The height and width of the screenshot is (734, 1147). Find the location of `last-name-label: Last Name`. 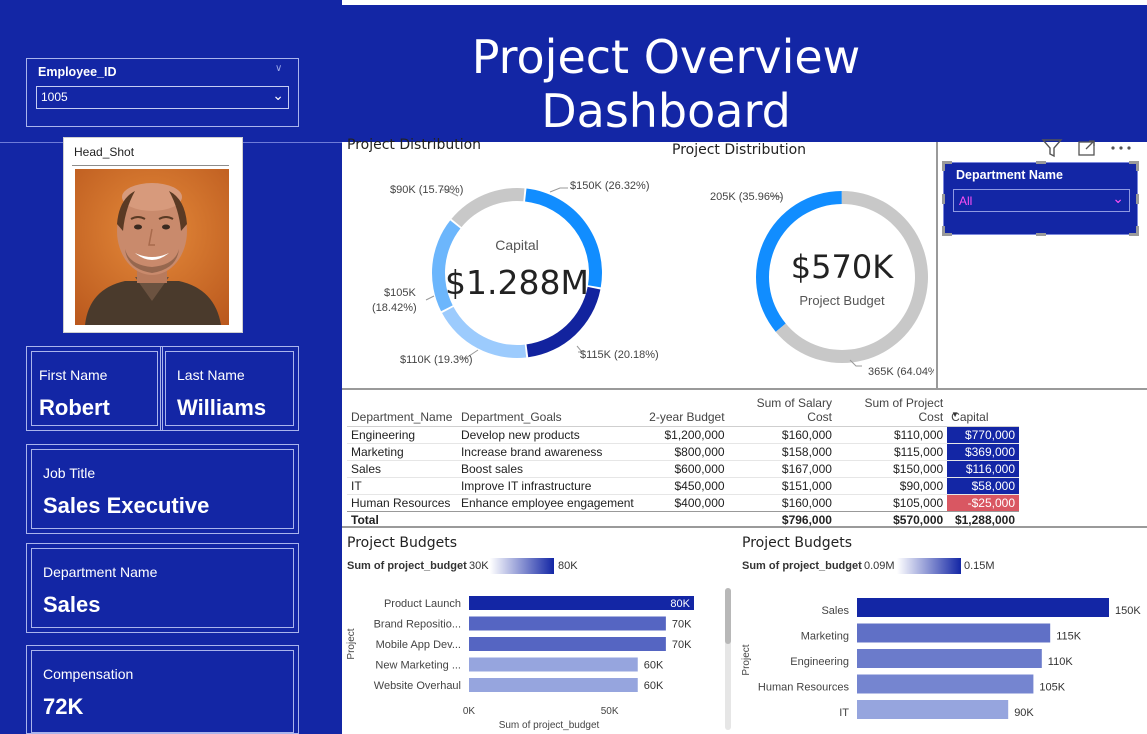

last-name-label: Last Name is located at coordinates (211, 375).